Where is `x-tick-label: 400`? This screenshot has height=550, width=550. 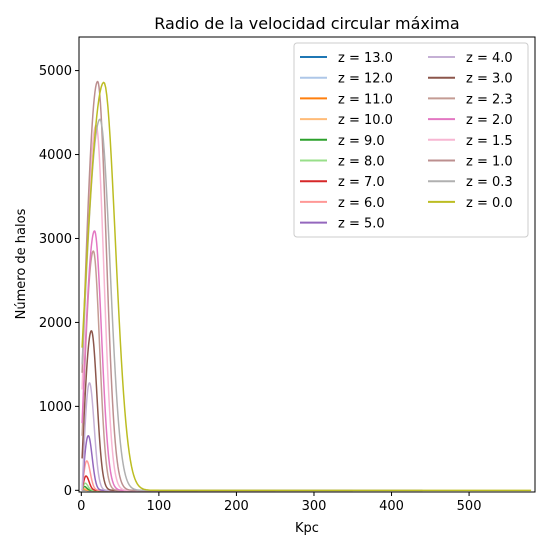 x-tick-label: 400 is located at coordinates (391, 506).